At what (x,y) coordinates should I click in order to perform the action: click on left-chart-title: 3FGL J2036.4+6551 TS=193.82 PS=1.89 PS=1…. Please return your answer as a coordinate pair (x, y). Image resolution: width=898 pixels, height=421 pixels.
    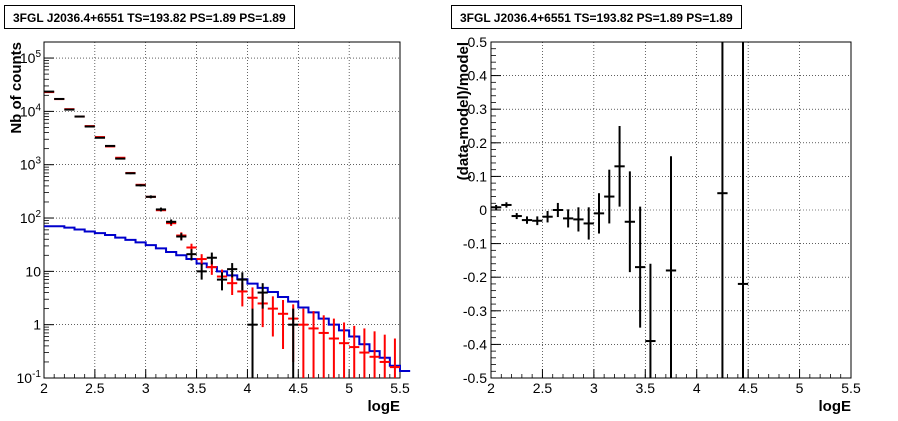
    Looking at the image, I should click on (149, 17).